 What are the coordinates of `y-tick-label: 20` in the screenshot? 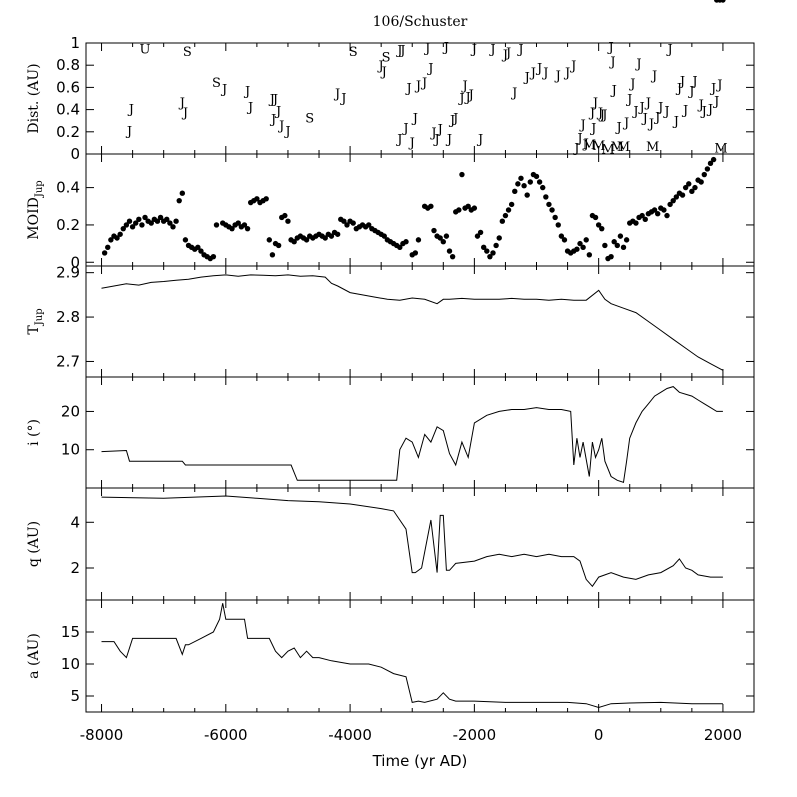 It's located at (70, 411).